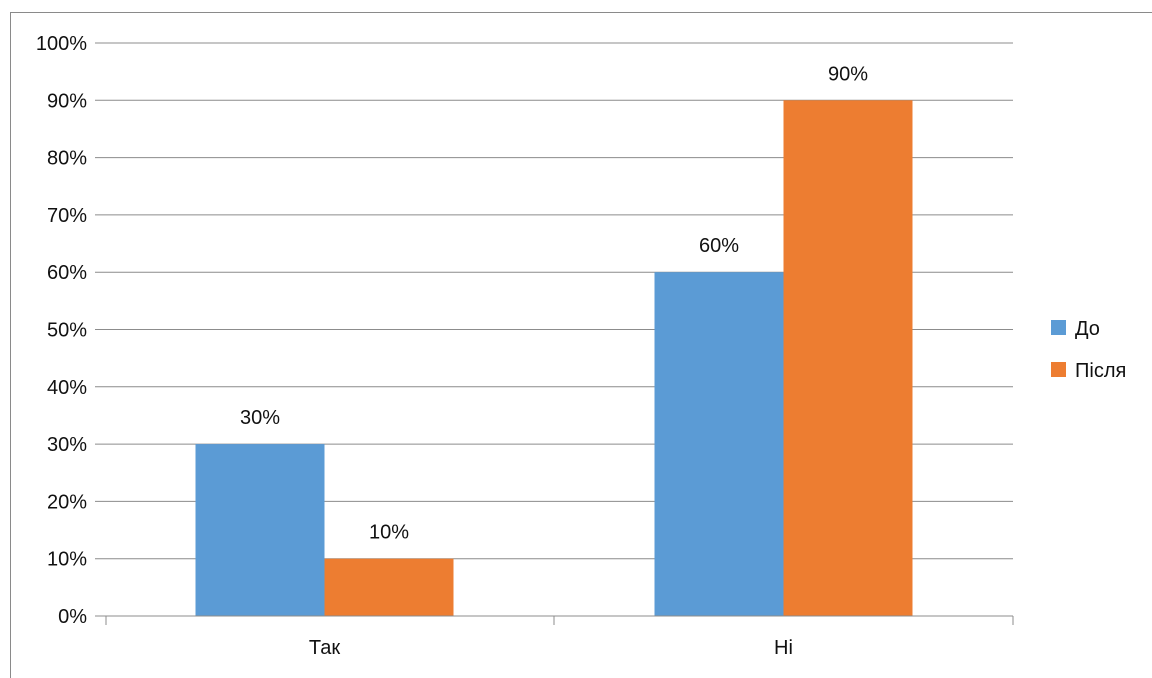 Image resolution: width=1152 pixels, height=678 pixels. What do you see at coordinates (67, 273) in the screenshot?
I see `y-tick-label: 60%` at bounding box center [67, 273].